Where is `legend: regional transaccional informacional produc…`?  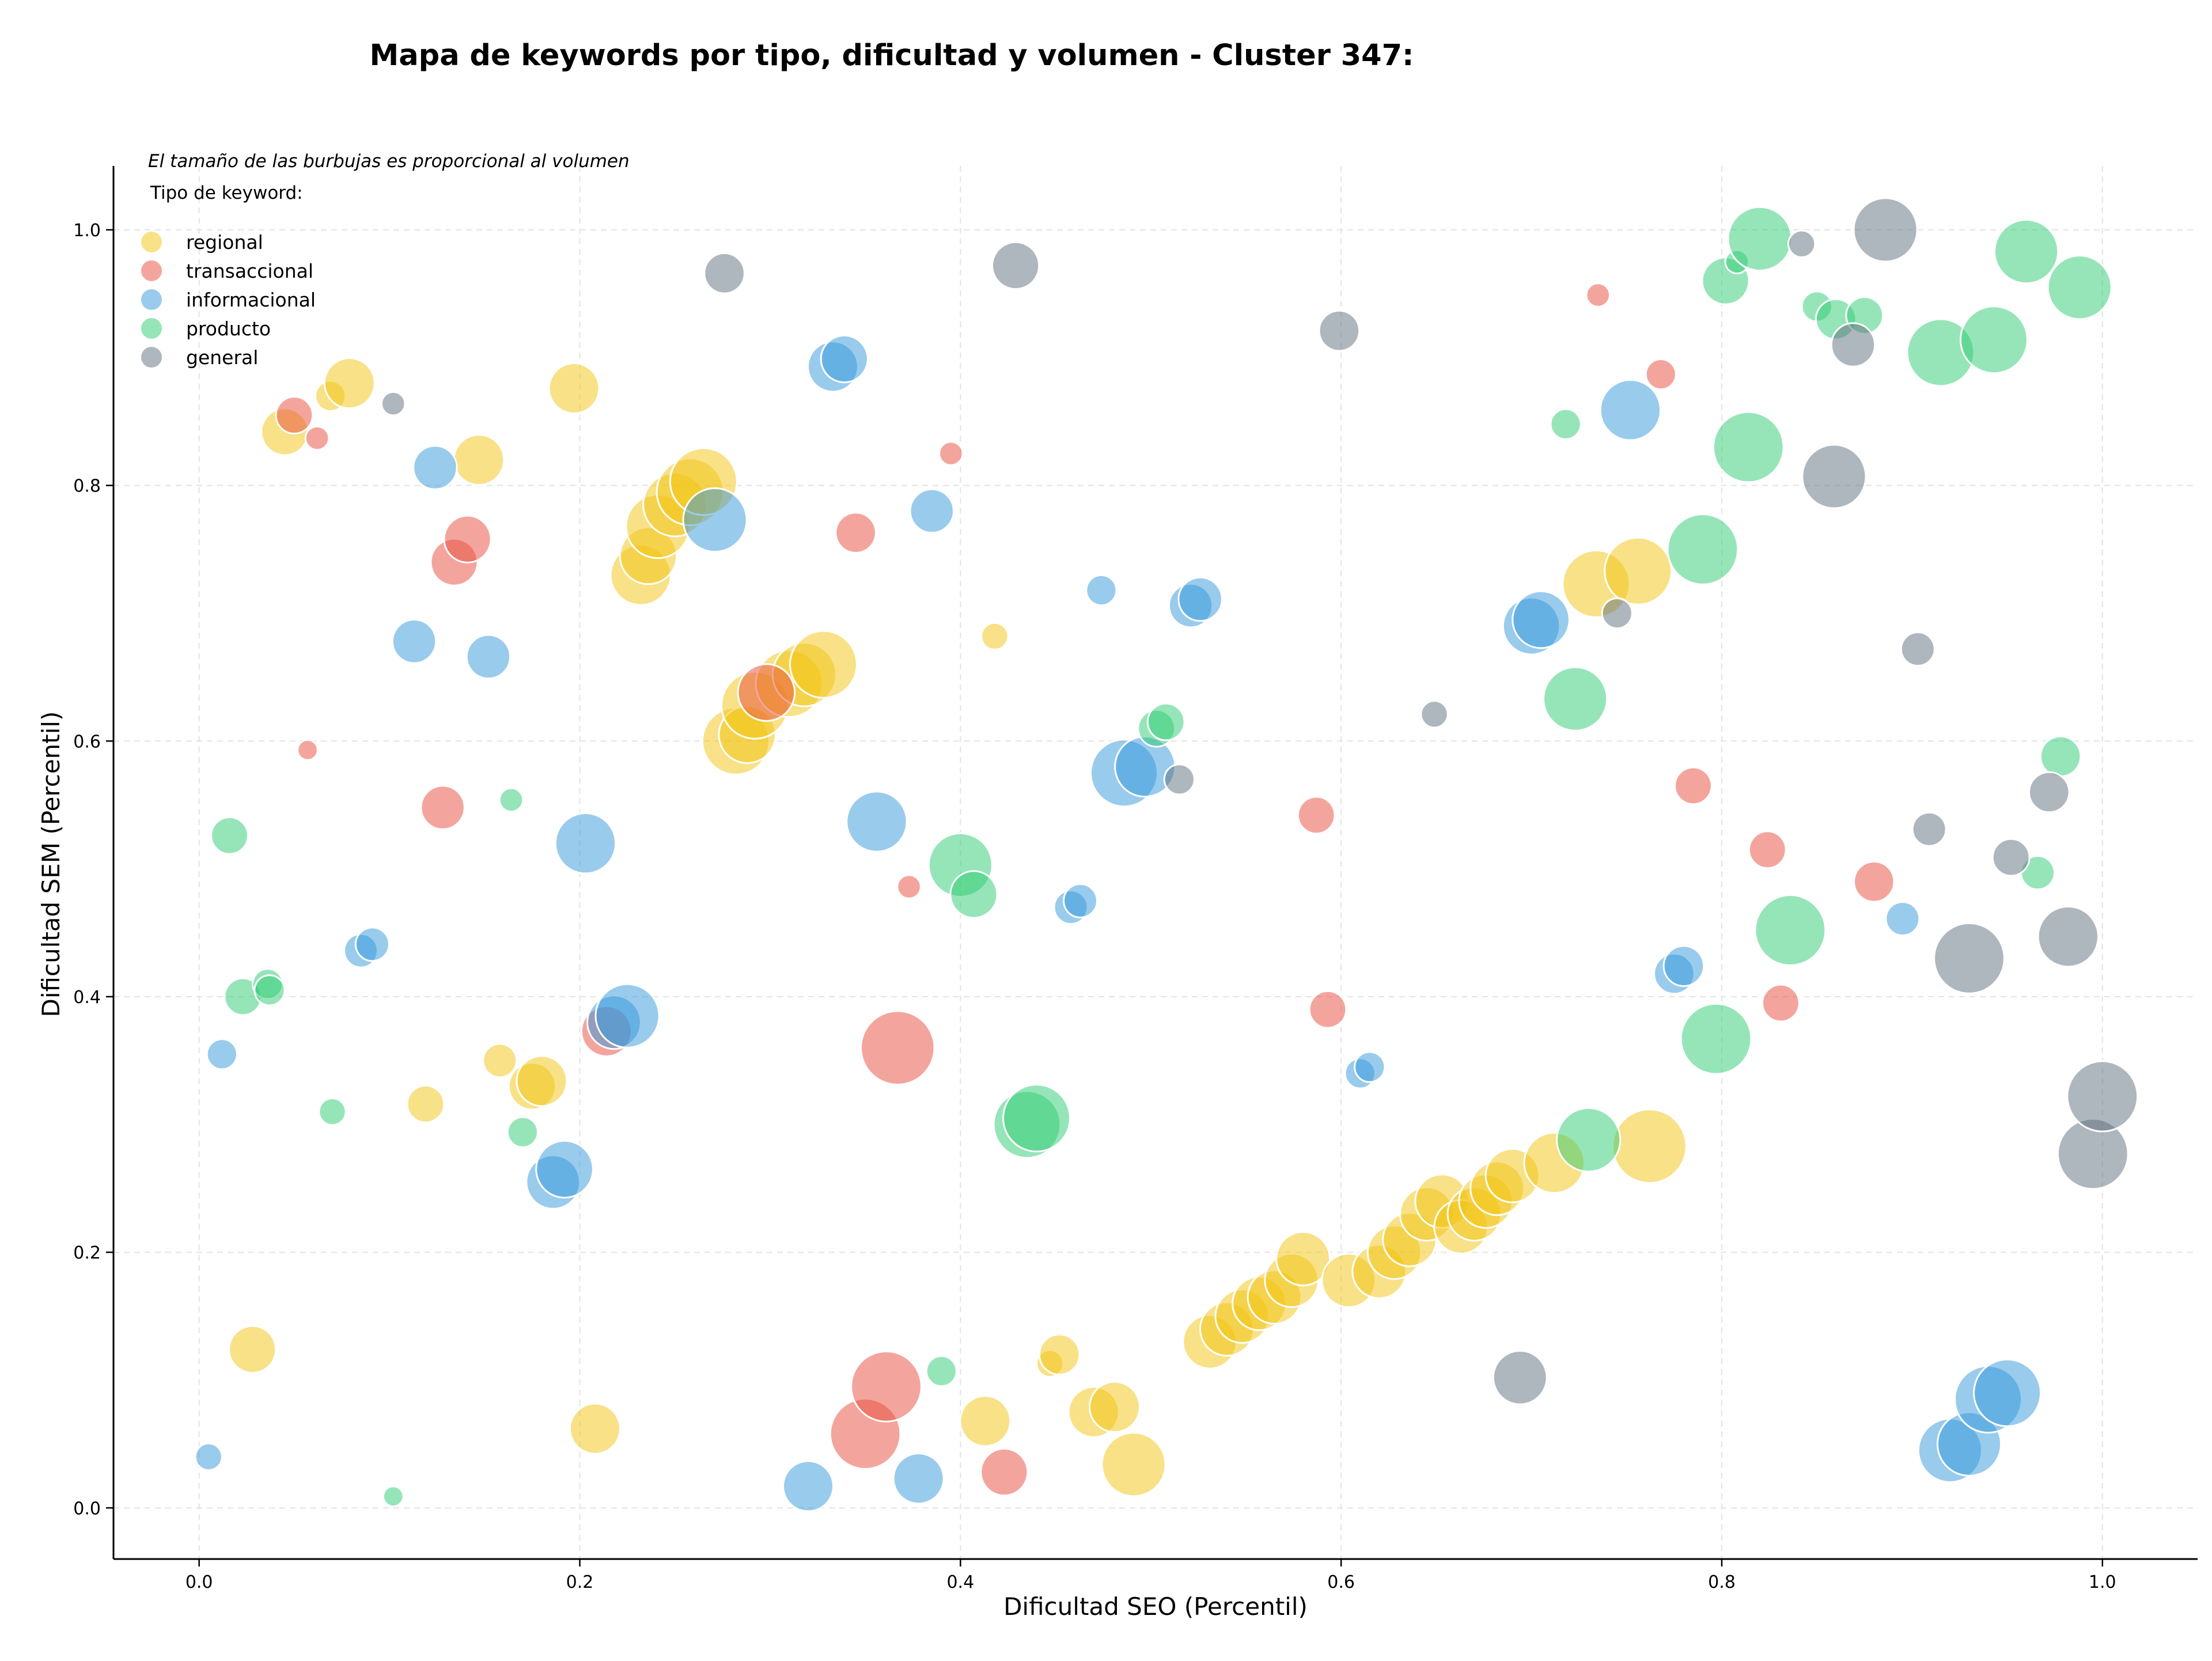
legend: regional transaccional informacional produc… is located at coordinates (228, 300).